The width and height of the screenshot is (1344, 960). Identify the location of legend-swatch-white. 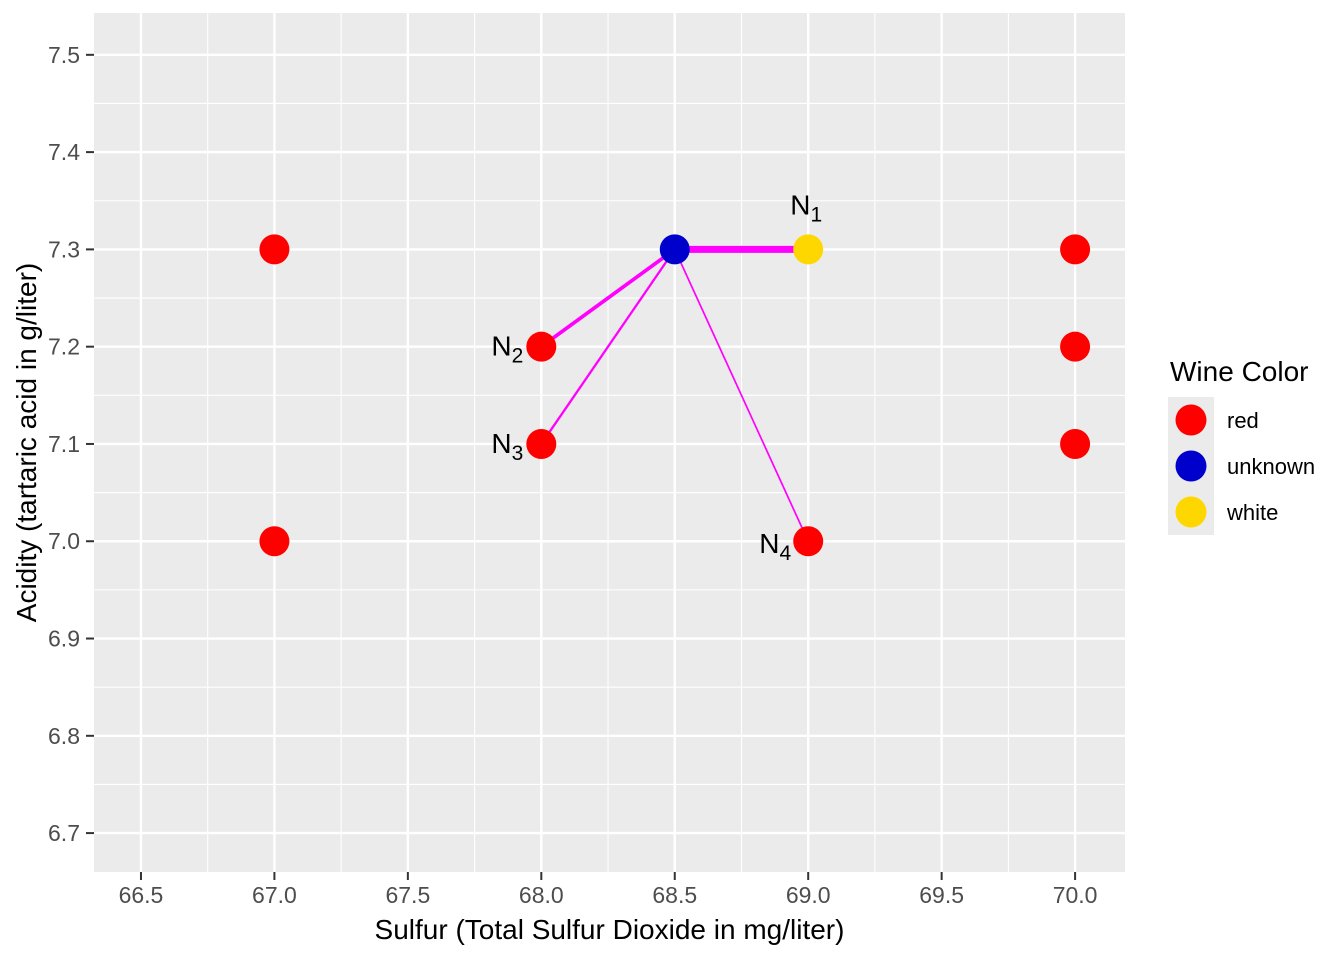
(1191, 512).